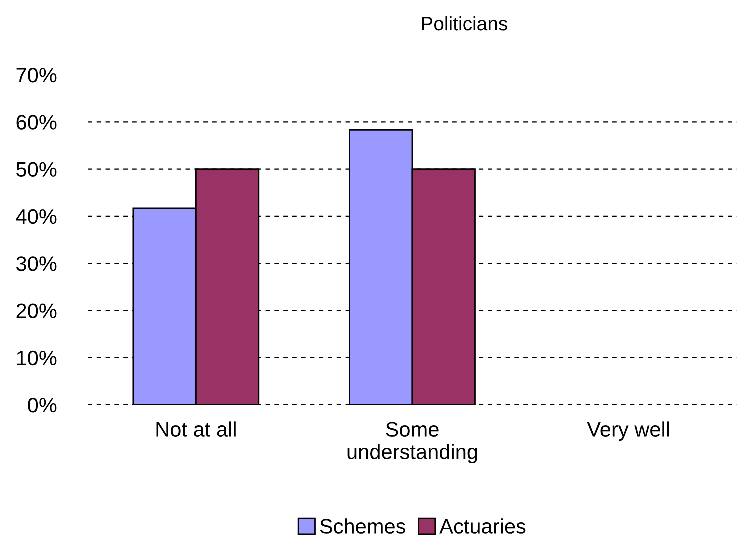 The image size is (737, 554). I want to click on y-tick-label: 30%, so click(36, 264).